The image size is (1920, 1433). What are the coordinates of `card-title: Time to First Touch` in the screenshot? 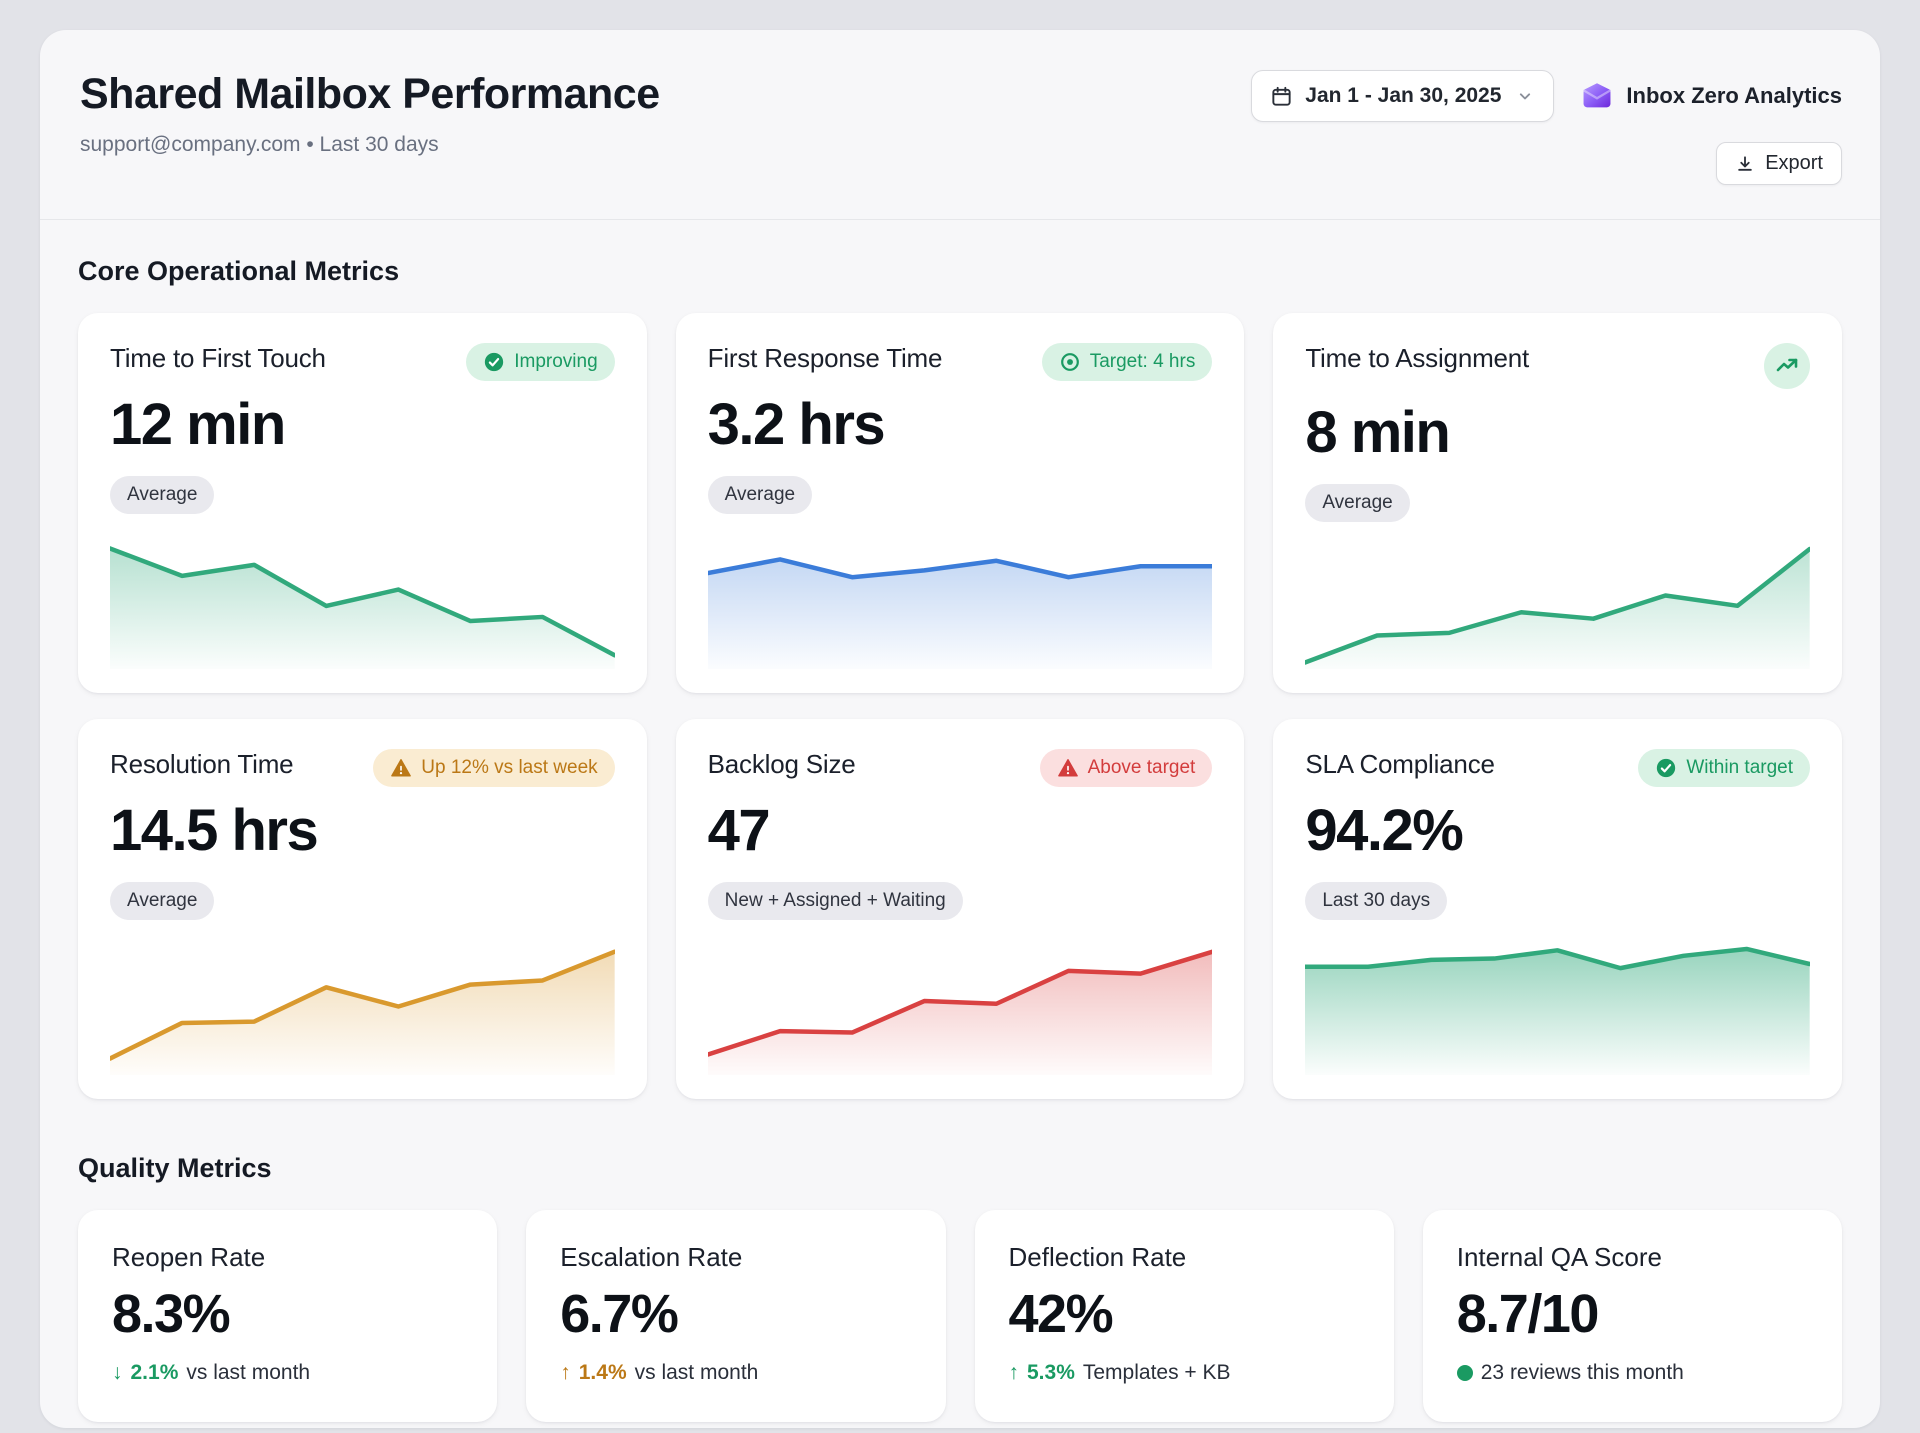 It's located at (218, 358).